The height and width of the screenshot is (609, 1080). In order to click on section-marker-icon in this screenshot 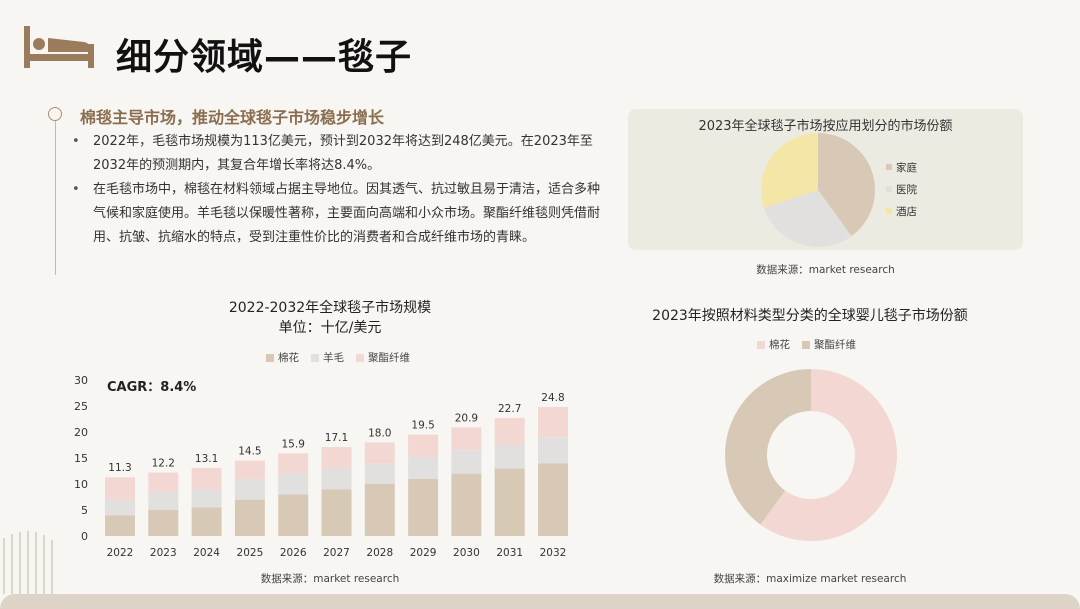, I will do `click(55, 114)`.